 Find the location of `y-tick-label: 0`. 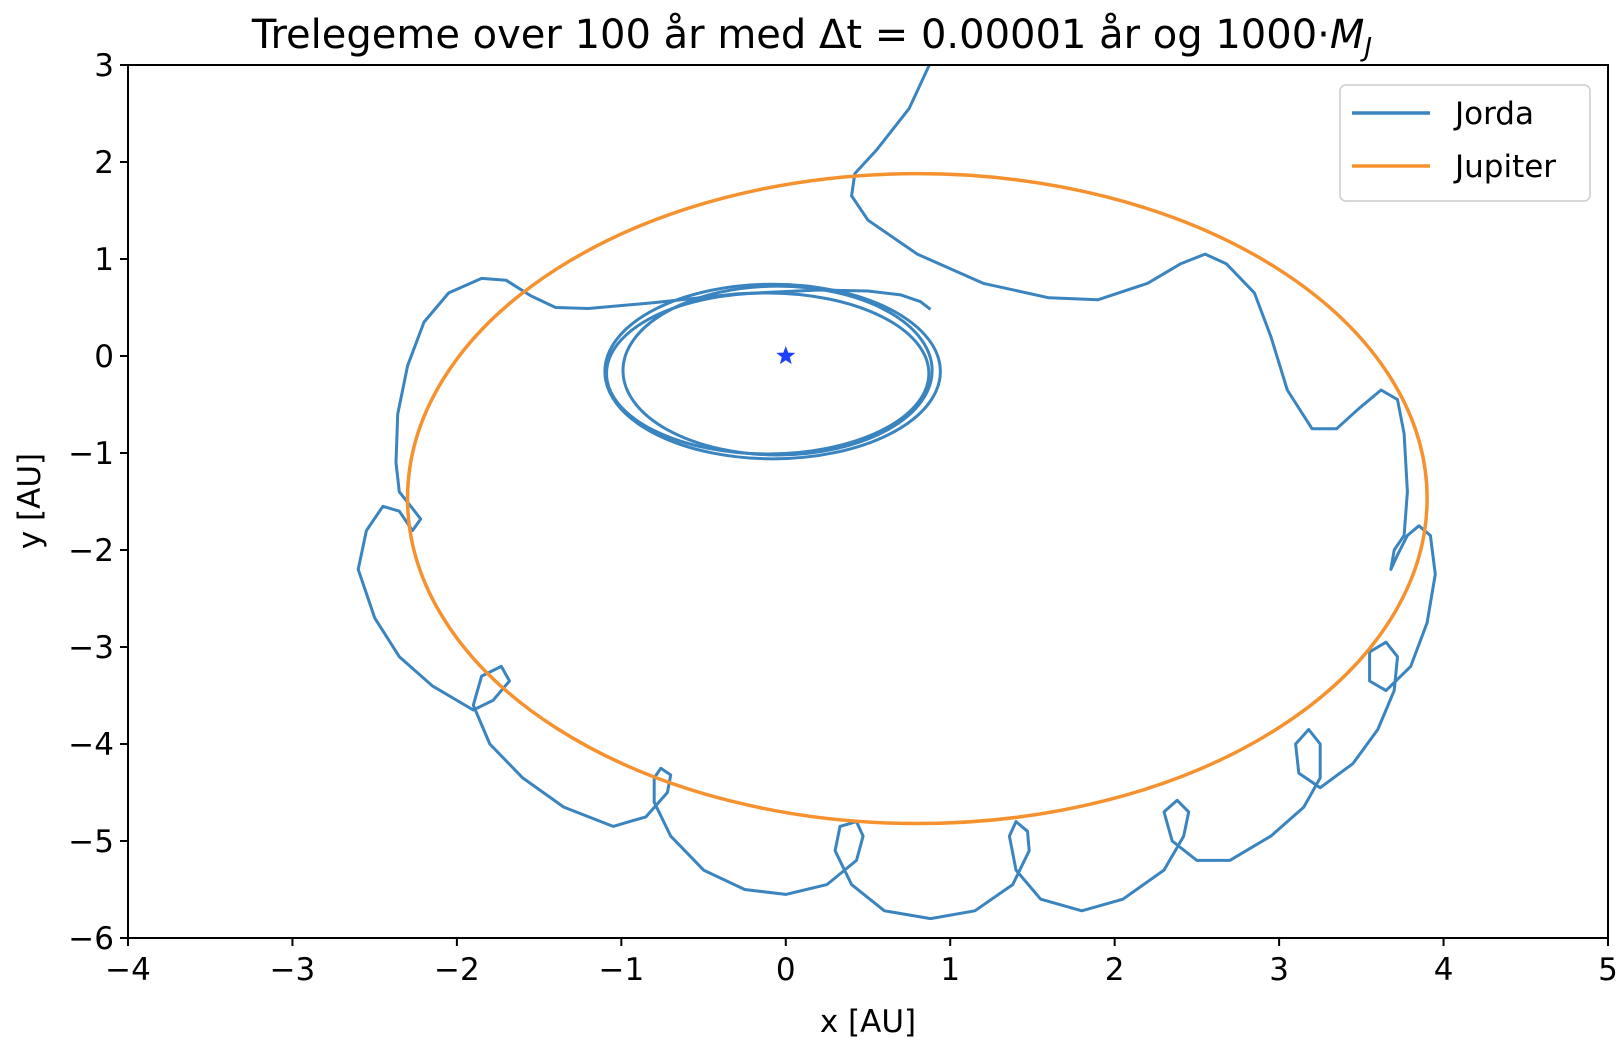

y-tick-label: 0 is located at coordinates (104, 357).